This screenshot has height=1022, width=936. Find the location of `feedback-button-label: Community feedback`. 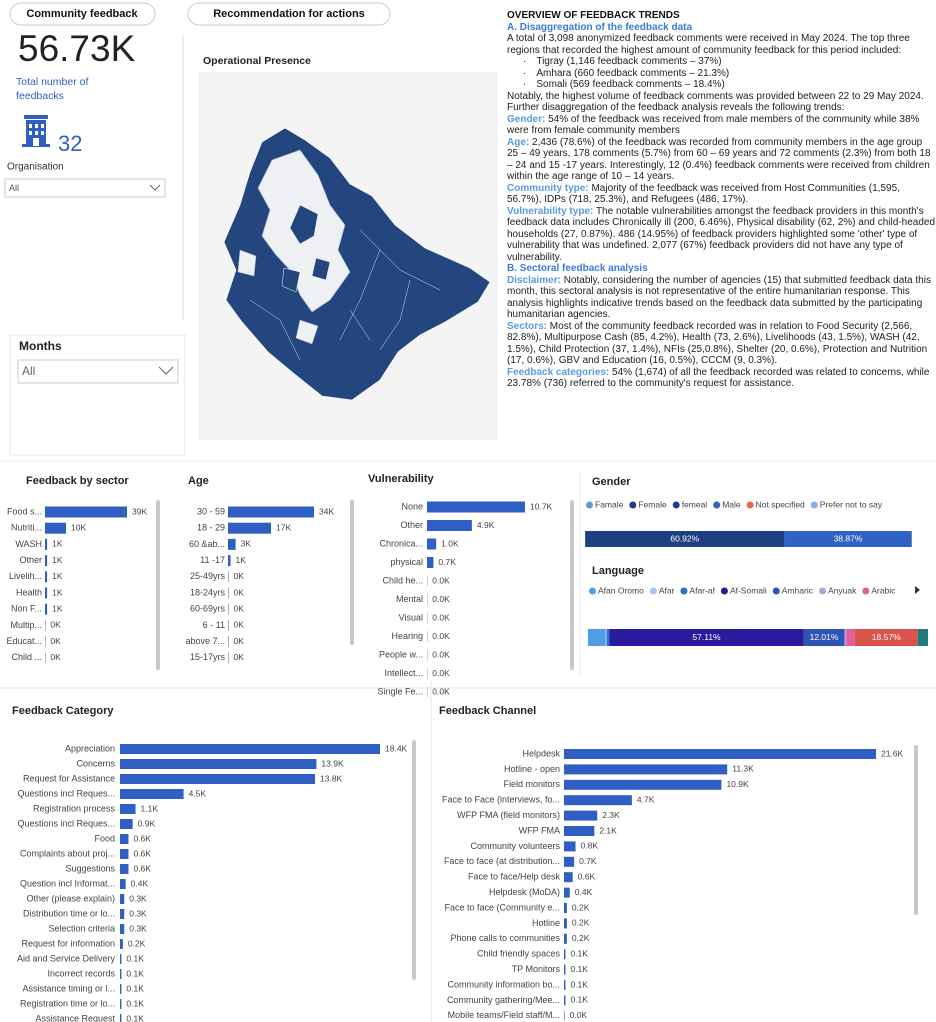

feedback-button-label: Community feedback is located at coordinates (82, 14).